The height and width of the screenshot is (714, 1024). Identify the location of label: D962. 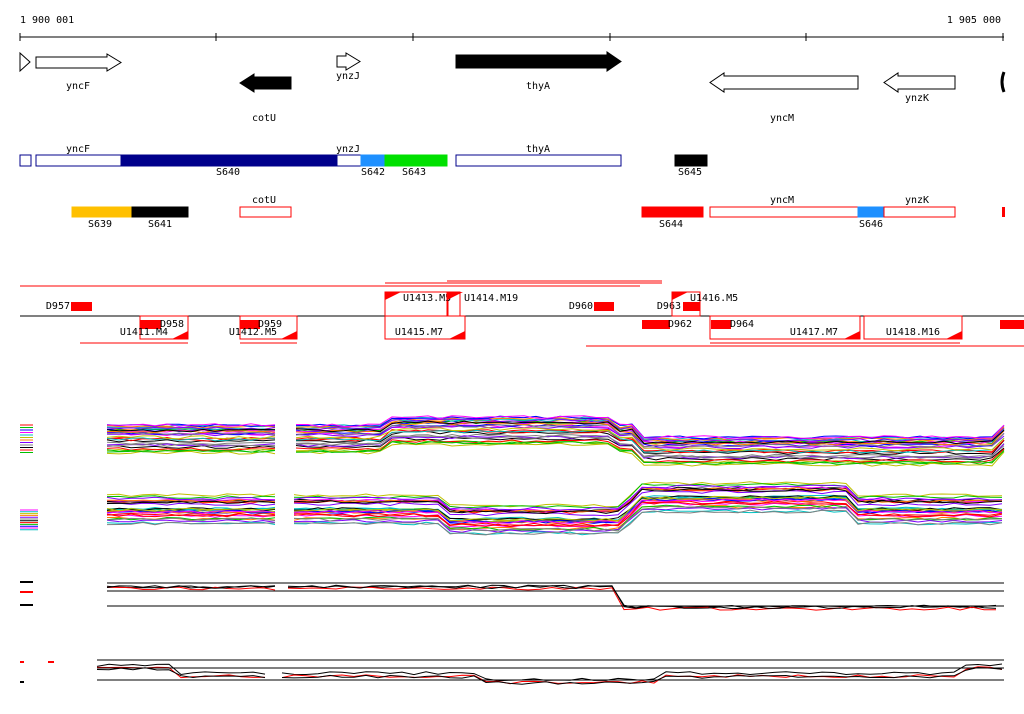
(680, 324).